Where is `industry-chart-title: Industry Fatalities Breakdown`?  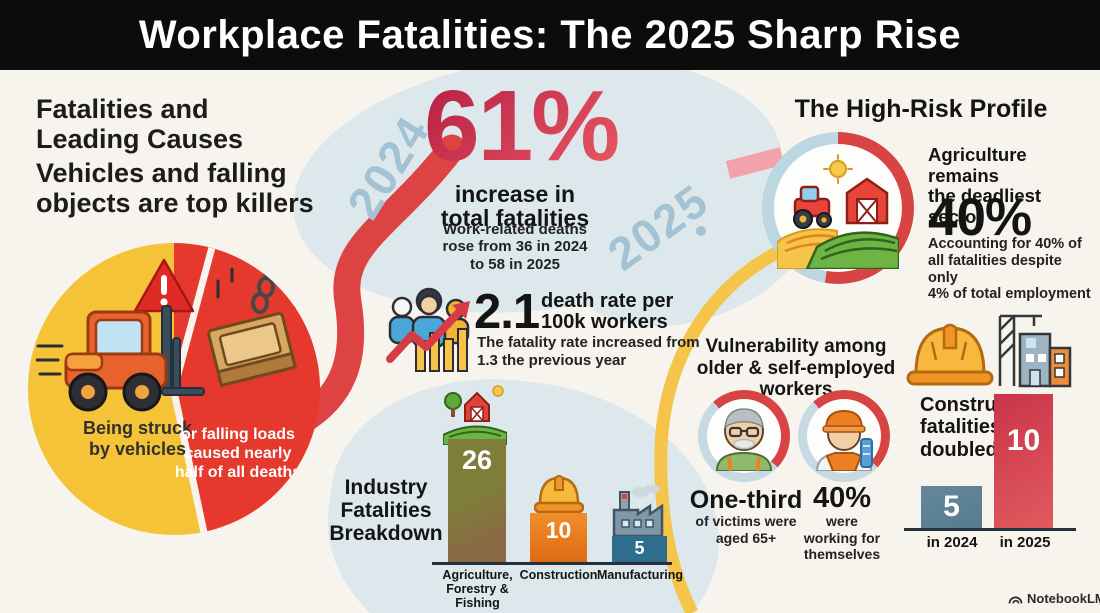 industry-chart-title: Industry Fatalities Breakdown is located at coordinates (386, 511).